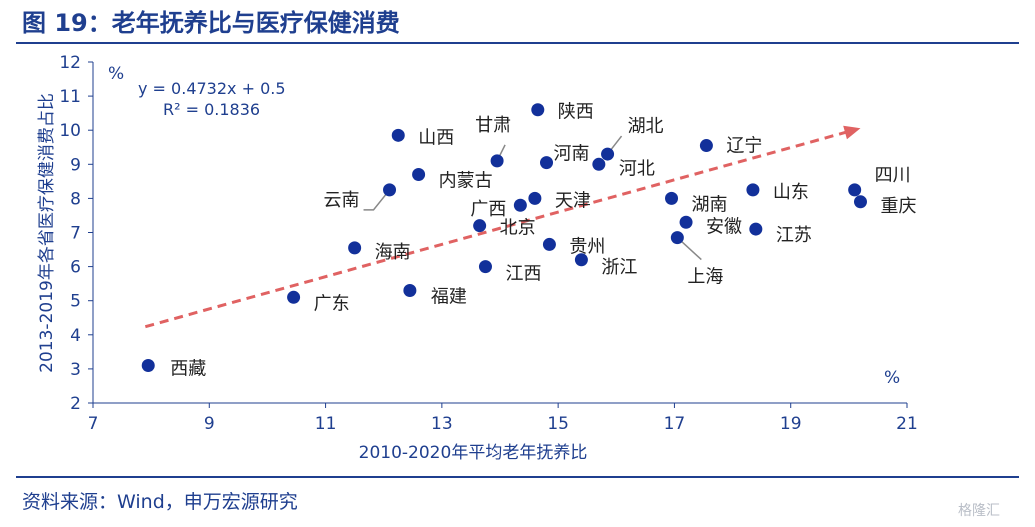 The image size is (1035, 527). I want to click on data-point-label: 北京, so click(518, 228).